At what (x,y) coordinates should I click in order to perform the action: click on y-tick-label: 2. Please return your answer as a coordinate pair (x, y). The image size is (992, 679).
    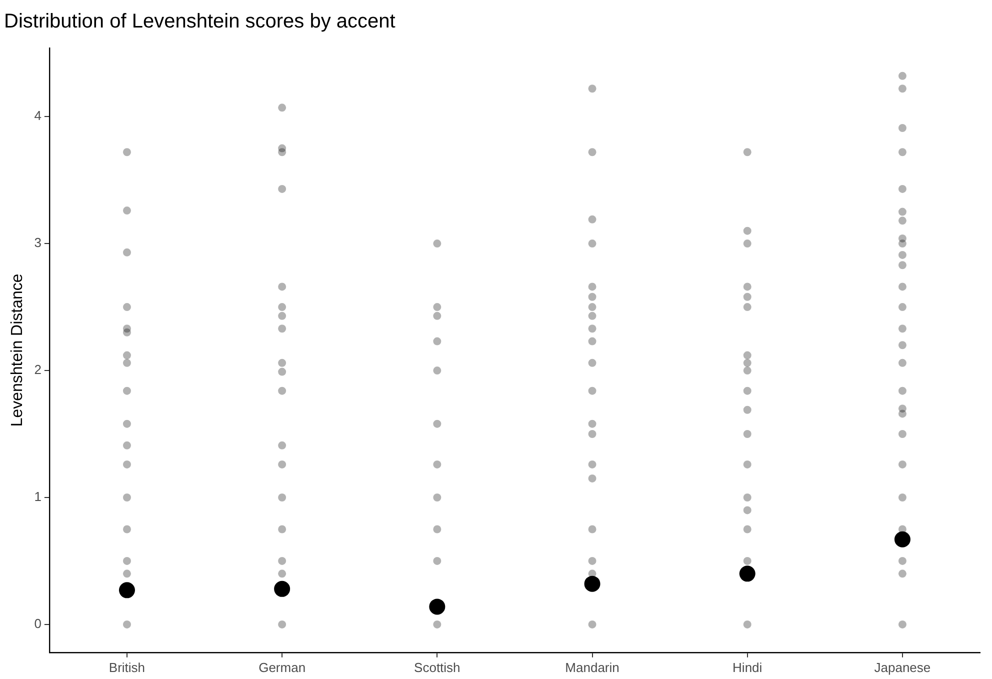
    Looking at the image, I should click on (38, 370).